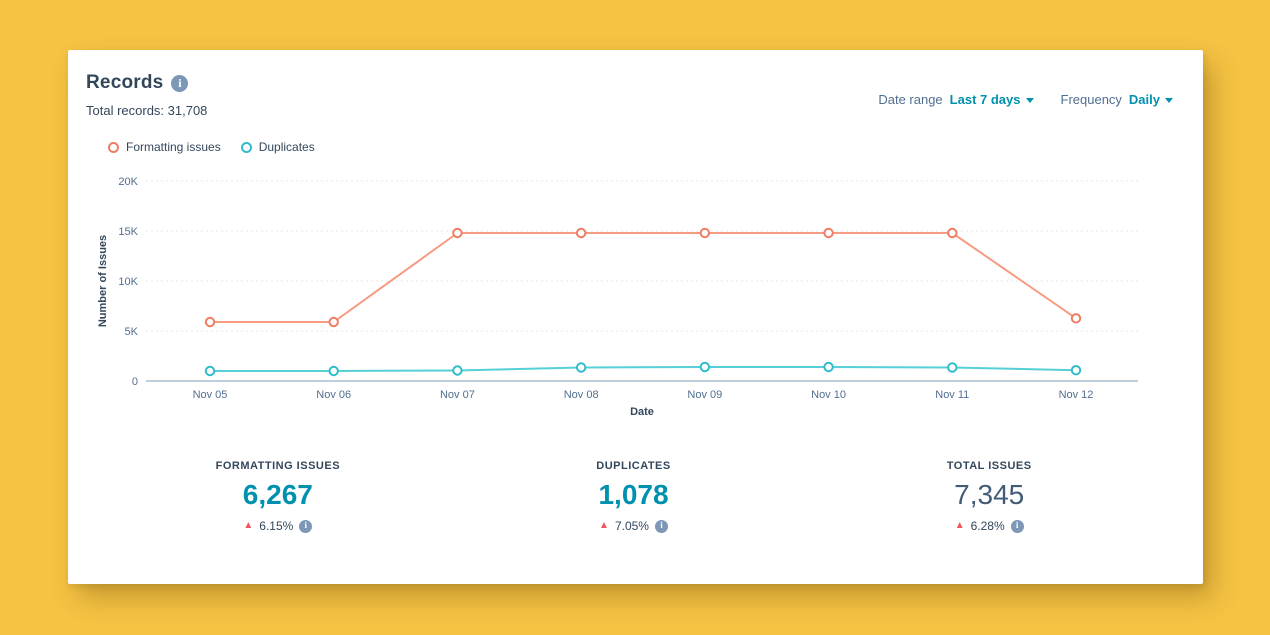  I want to click on frequency-dropdown: Daily, so click(1151, 99).